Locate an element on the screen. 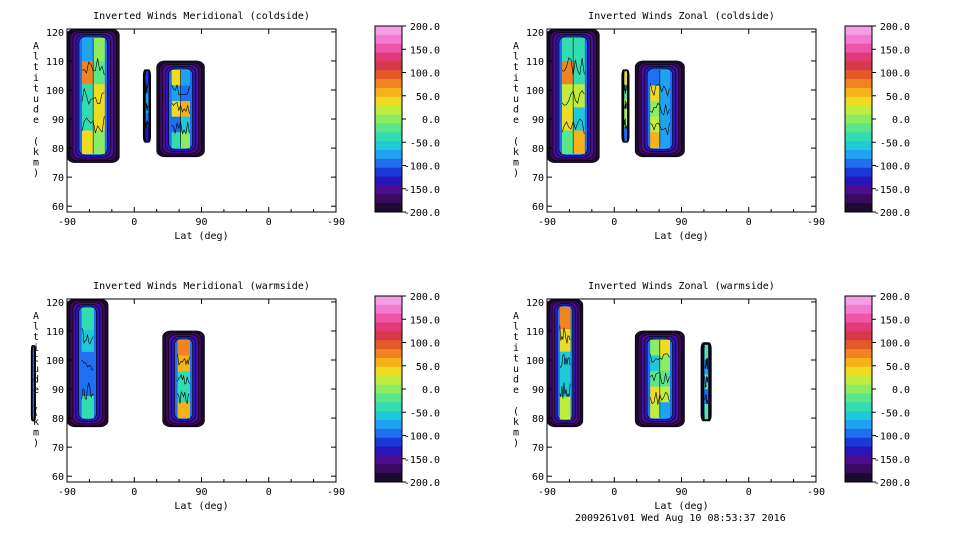 The image size is (960, 544). y-axis-label-char: u is located at coordinates (36, 99).